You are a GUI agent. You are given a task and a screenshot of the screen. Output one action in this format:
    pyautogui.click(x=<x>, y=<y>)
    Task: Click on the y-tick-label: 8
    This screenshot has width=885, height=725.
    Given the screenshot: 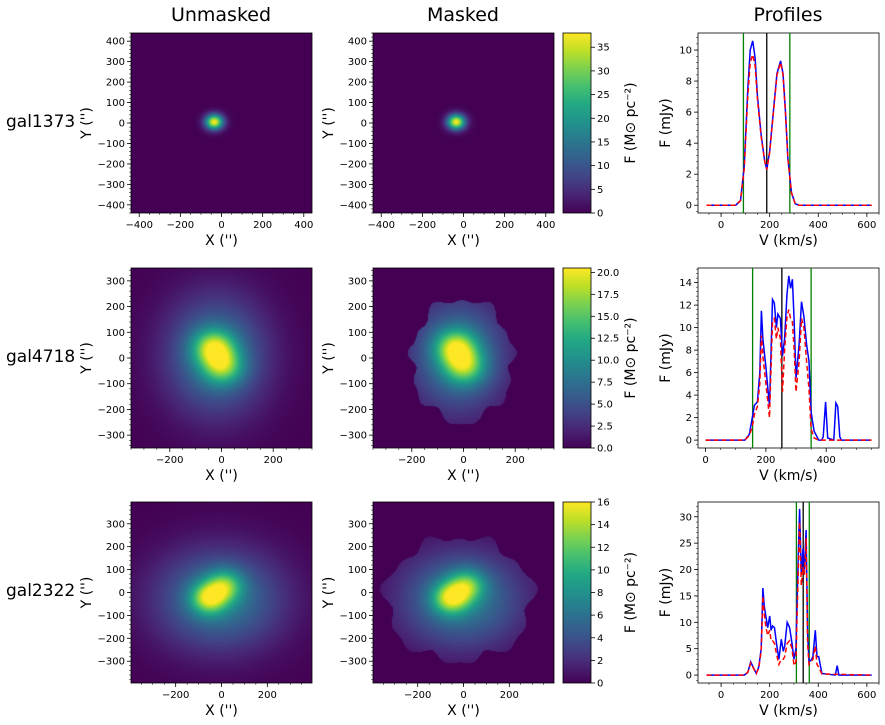 What is the action you would take?
    pyautogui.click(x=689, y=82)
    